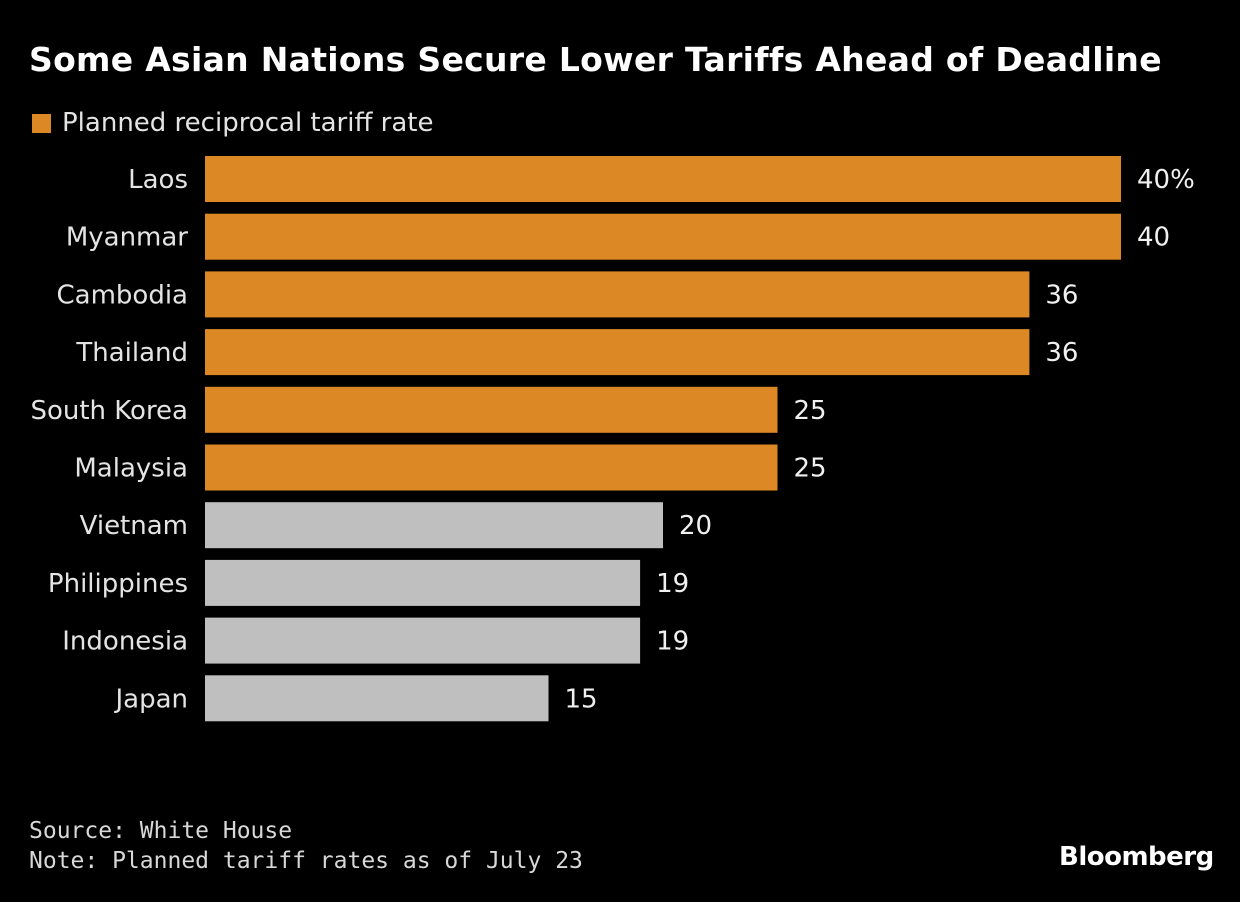  What do you see at coordinates (1166, 180) in the screenshot?
I see `data-label: 40%` at bounding box center [1166, 180].